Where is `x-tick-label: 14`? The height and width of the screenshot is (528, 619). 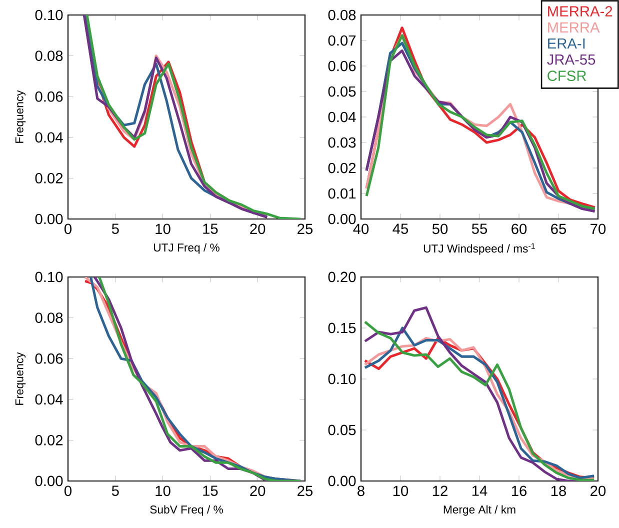
x-tick-label: 14 is located at coordinates (480, 491).